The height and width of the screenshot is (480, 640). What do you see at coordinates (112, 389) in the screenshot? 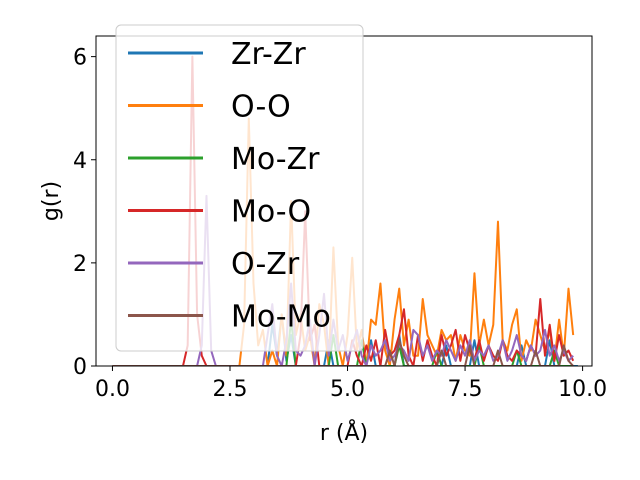
I see `x-tick-label: 0.0` at bounding box center [112, 389].